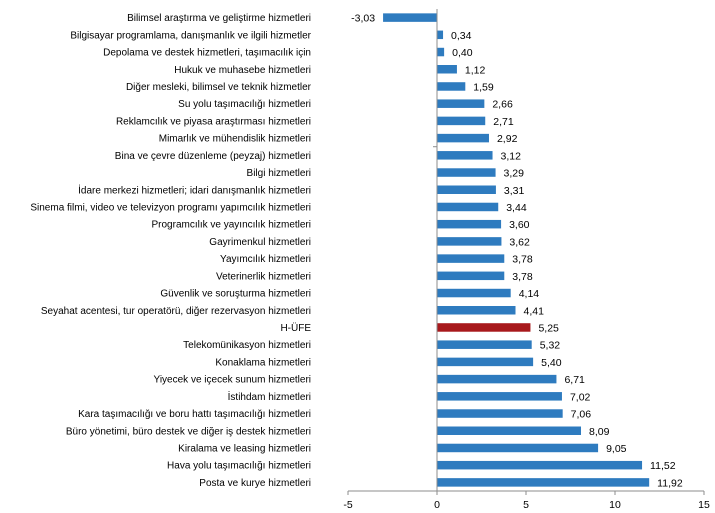 This screenshot has height=513, width=715. I want to click on value-label: 2,66, so click(502, 105).